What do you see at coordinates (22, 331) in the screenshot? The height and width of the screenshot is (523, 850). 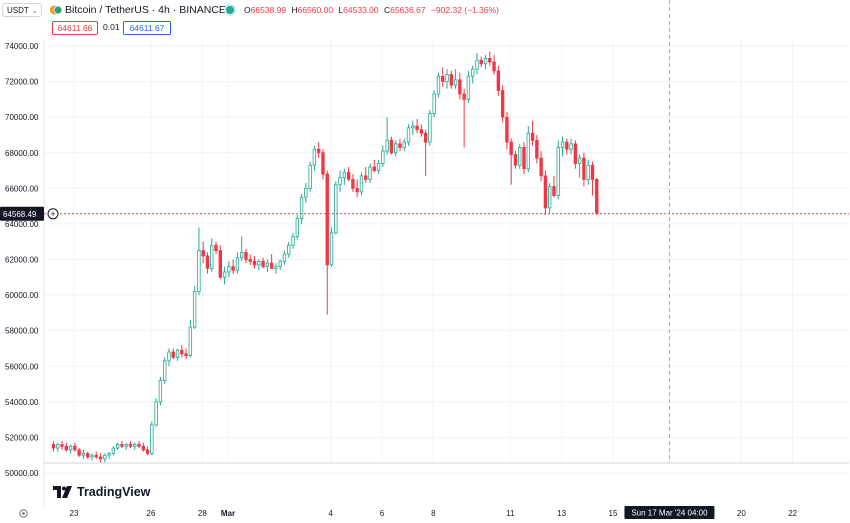 I see `price-tick-label: 58000.00` at bounding box center [22, 331].